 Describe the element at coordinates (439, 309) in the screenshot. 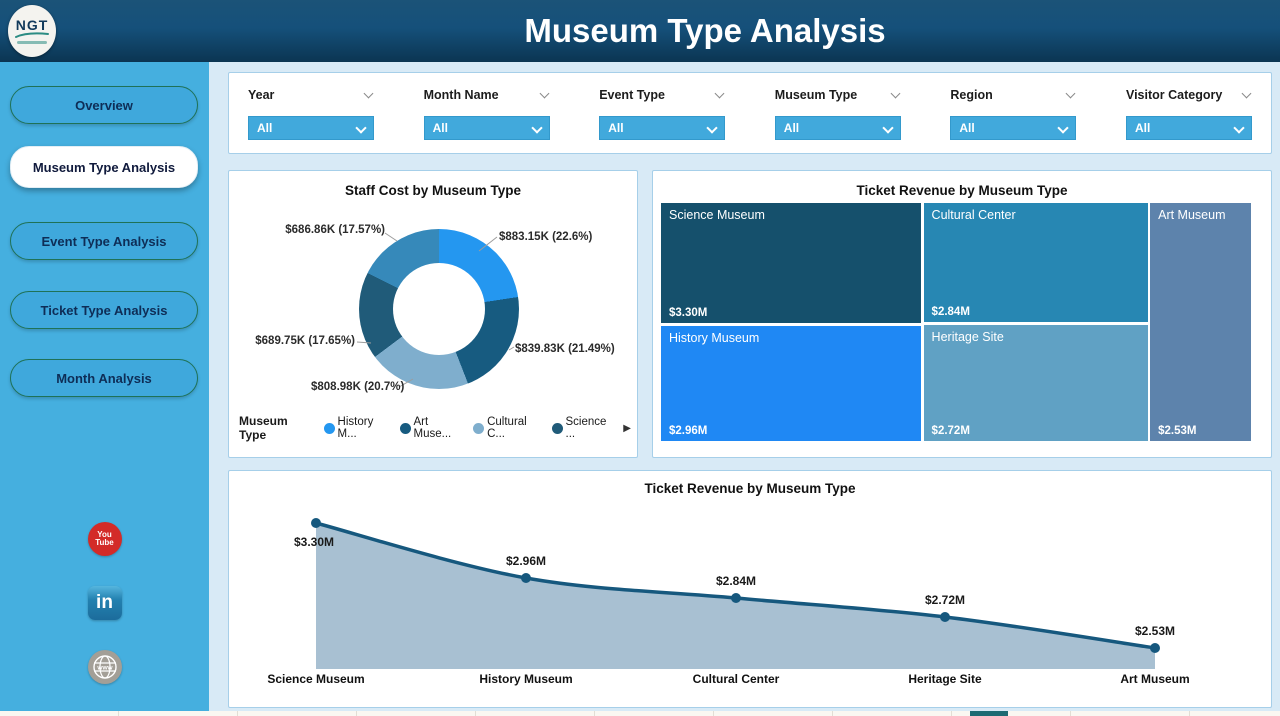

I see `donut-chart` at that location.